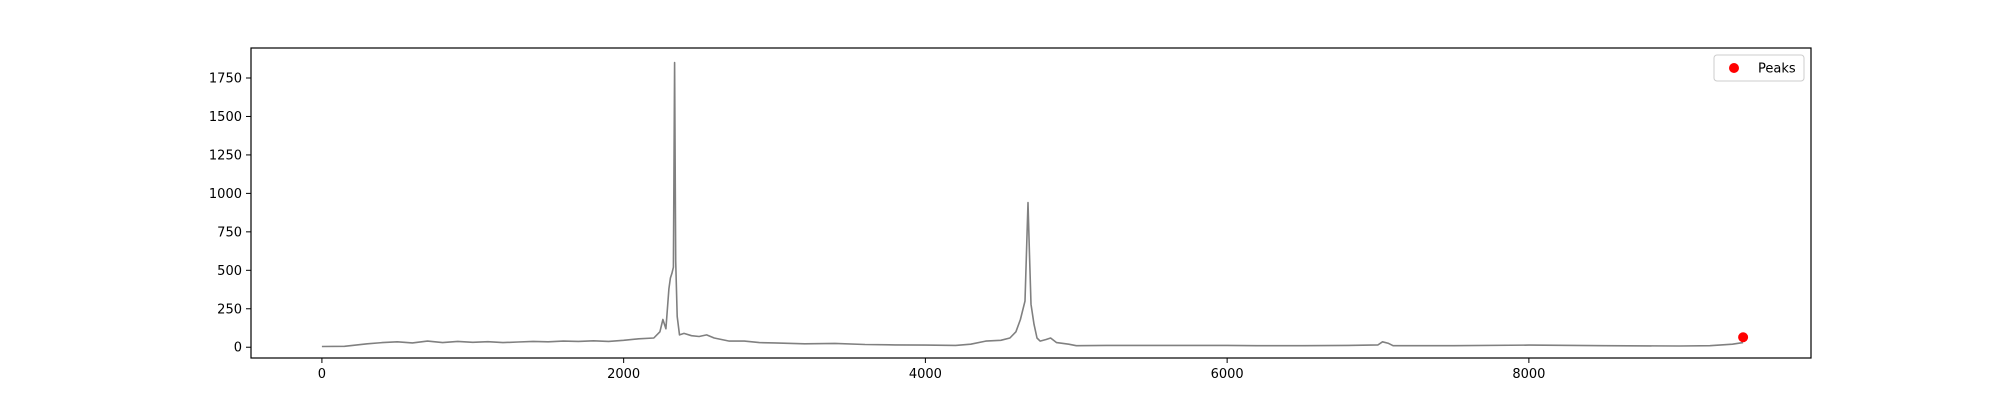 The height and width of the screenshot is (400, 2000). I want to click on legend-peaks-label: Peaks, so click(1777, 69).